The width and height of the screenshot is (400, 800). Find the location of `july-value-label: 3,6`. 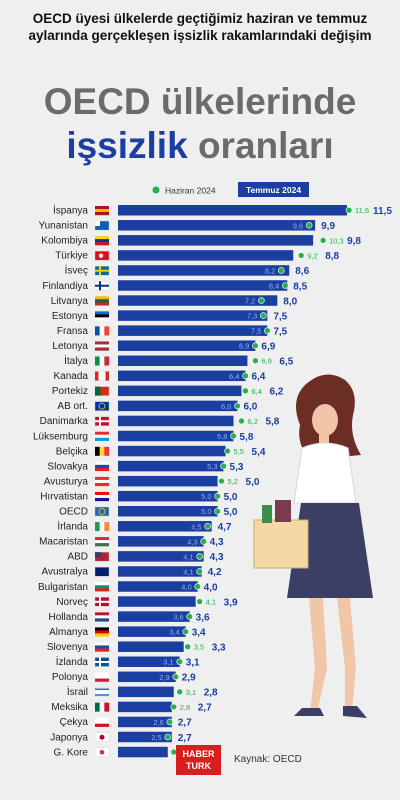

july-value-label: 3,6 is located at coordinates (203, 617).